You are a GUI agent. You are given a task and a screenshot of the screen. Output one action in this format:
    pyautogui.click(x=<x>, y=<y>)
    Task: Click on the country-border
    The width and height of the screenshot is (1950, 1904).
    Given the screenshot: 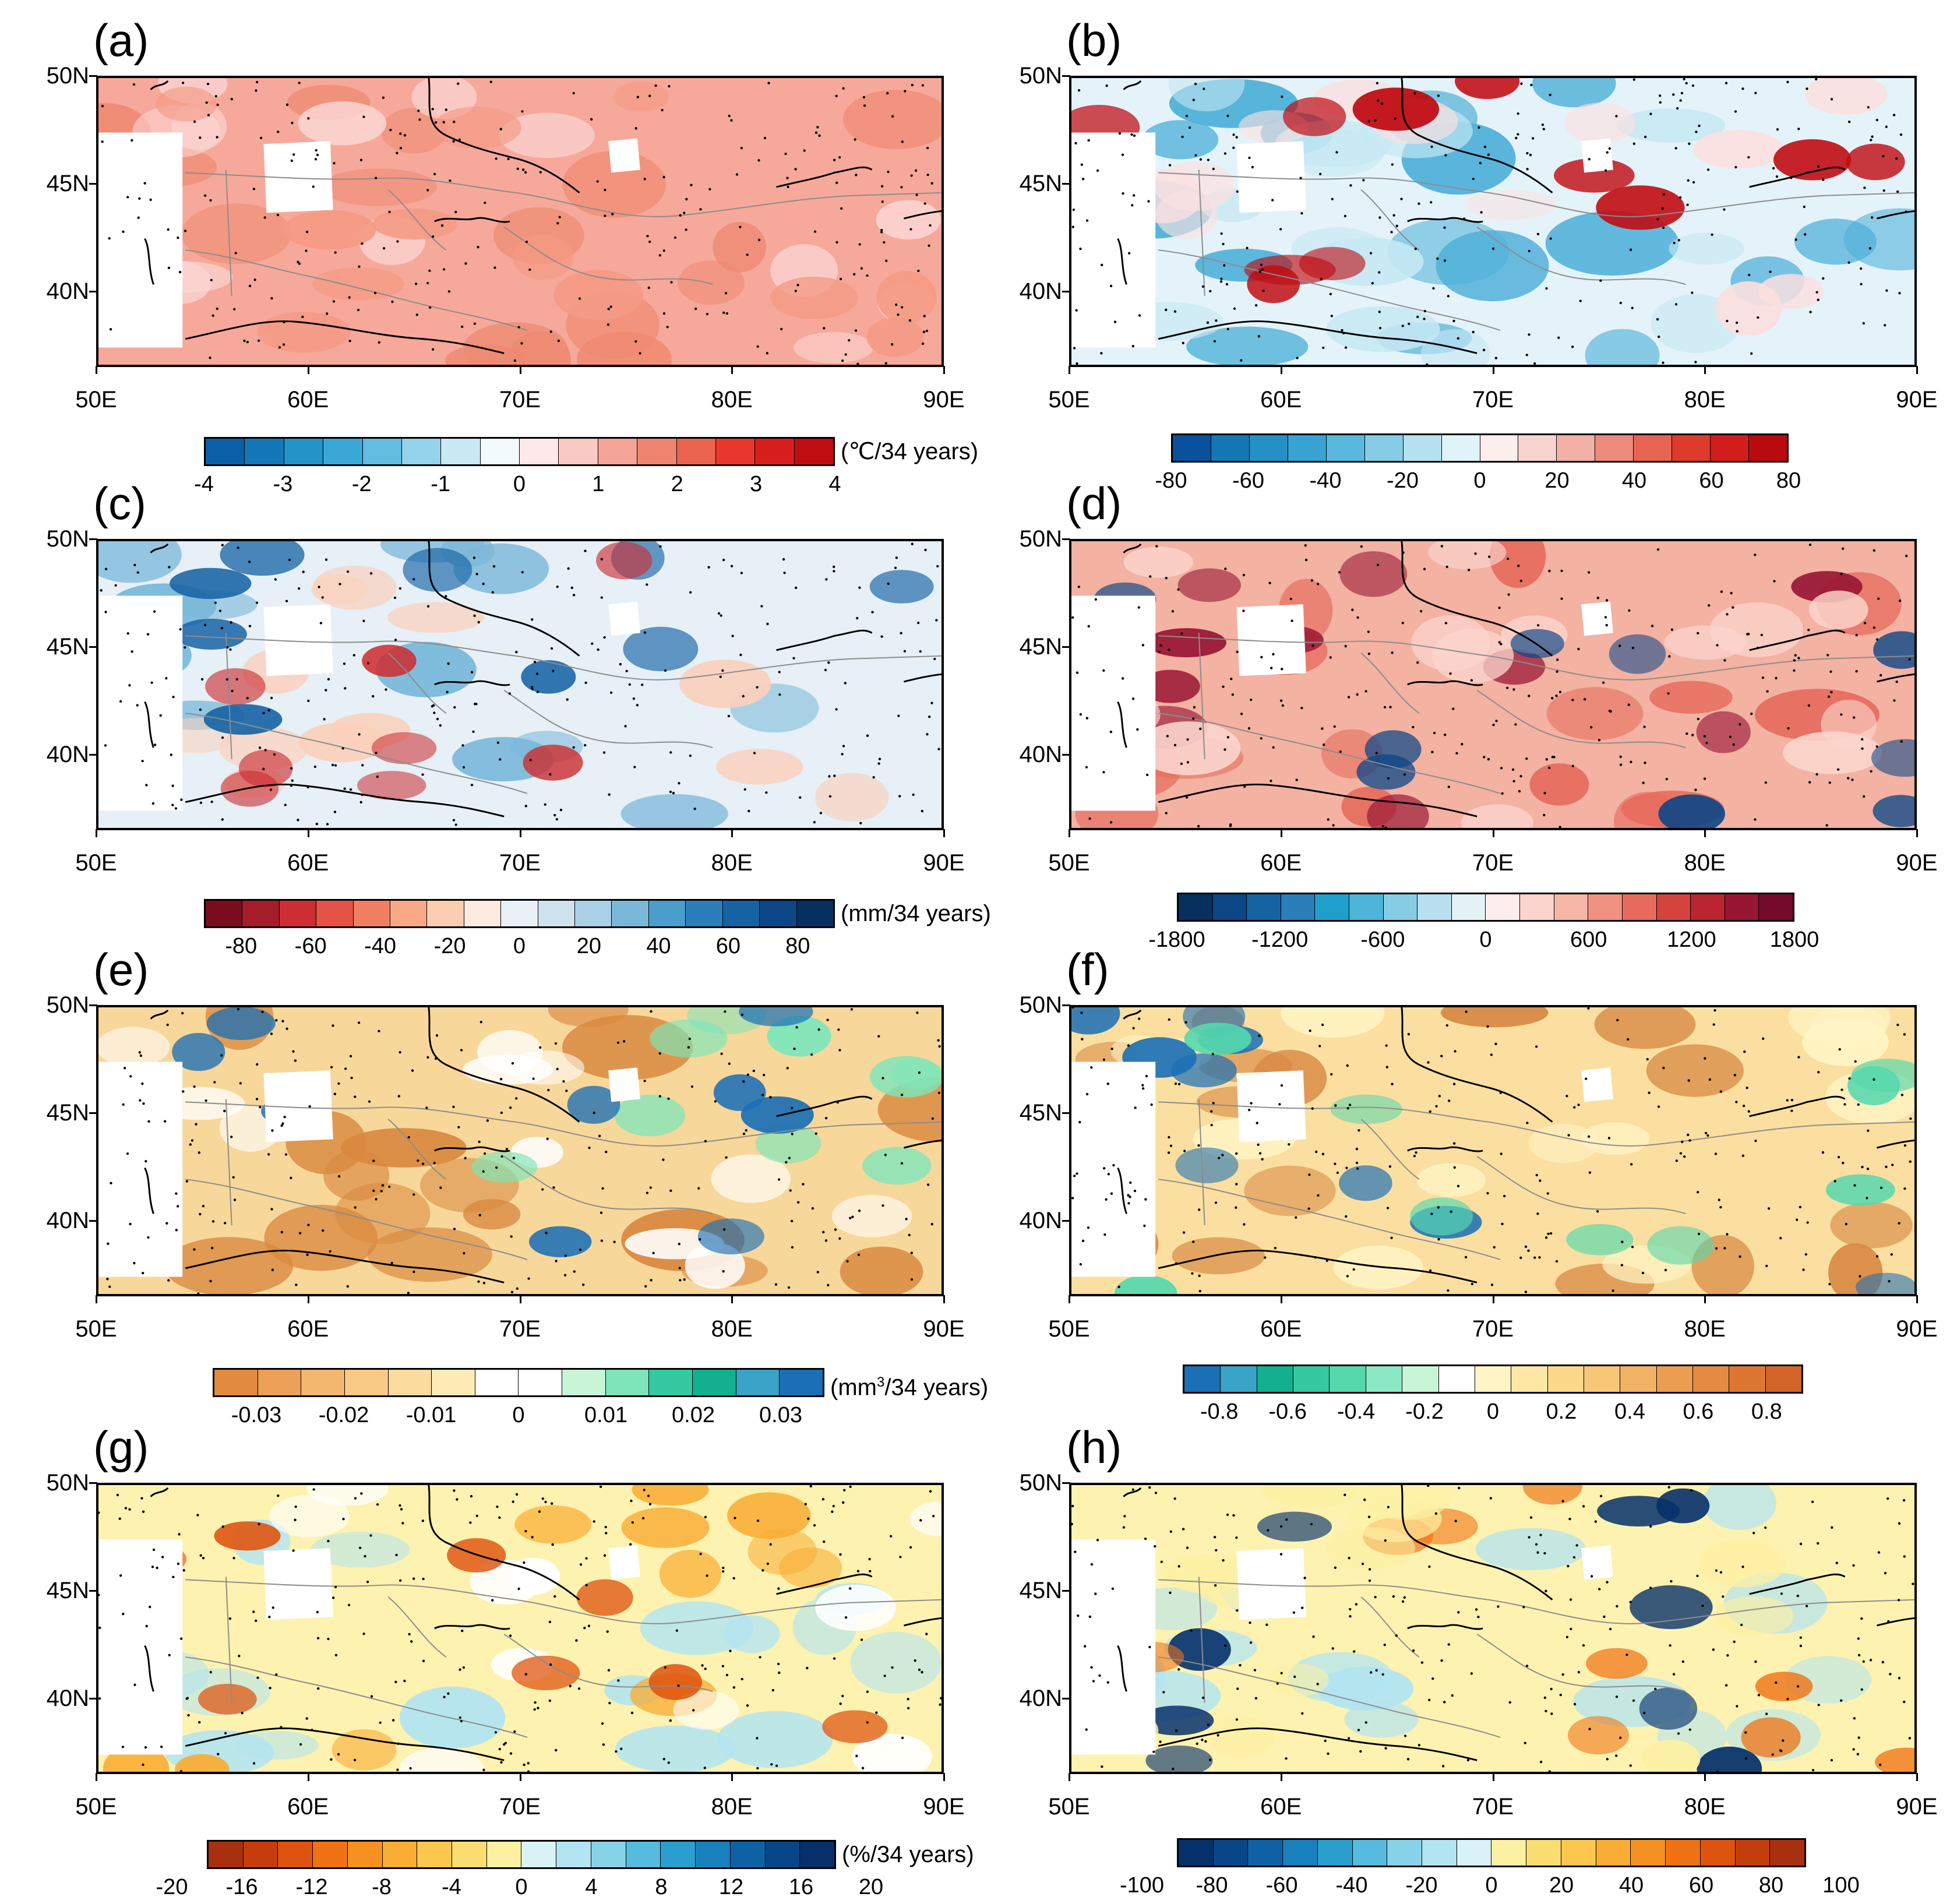 What is the action you would take?
    pyautogui.click(x=1201, y=1640)
    